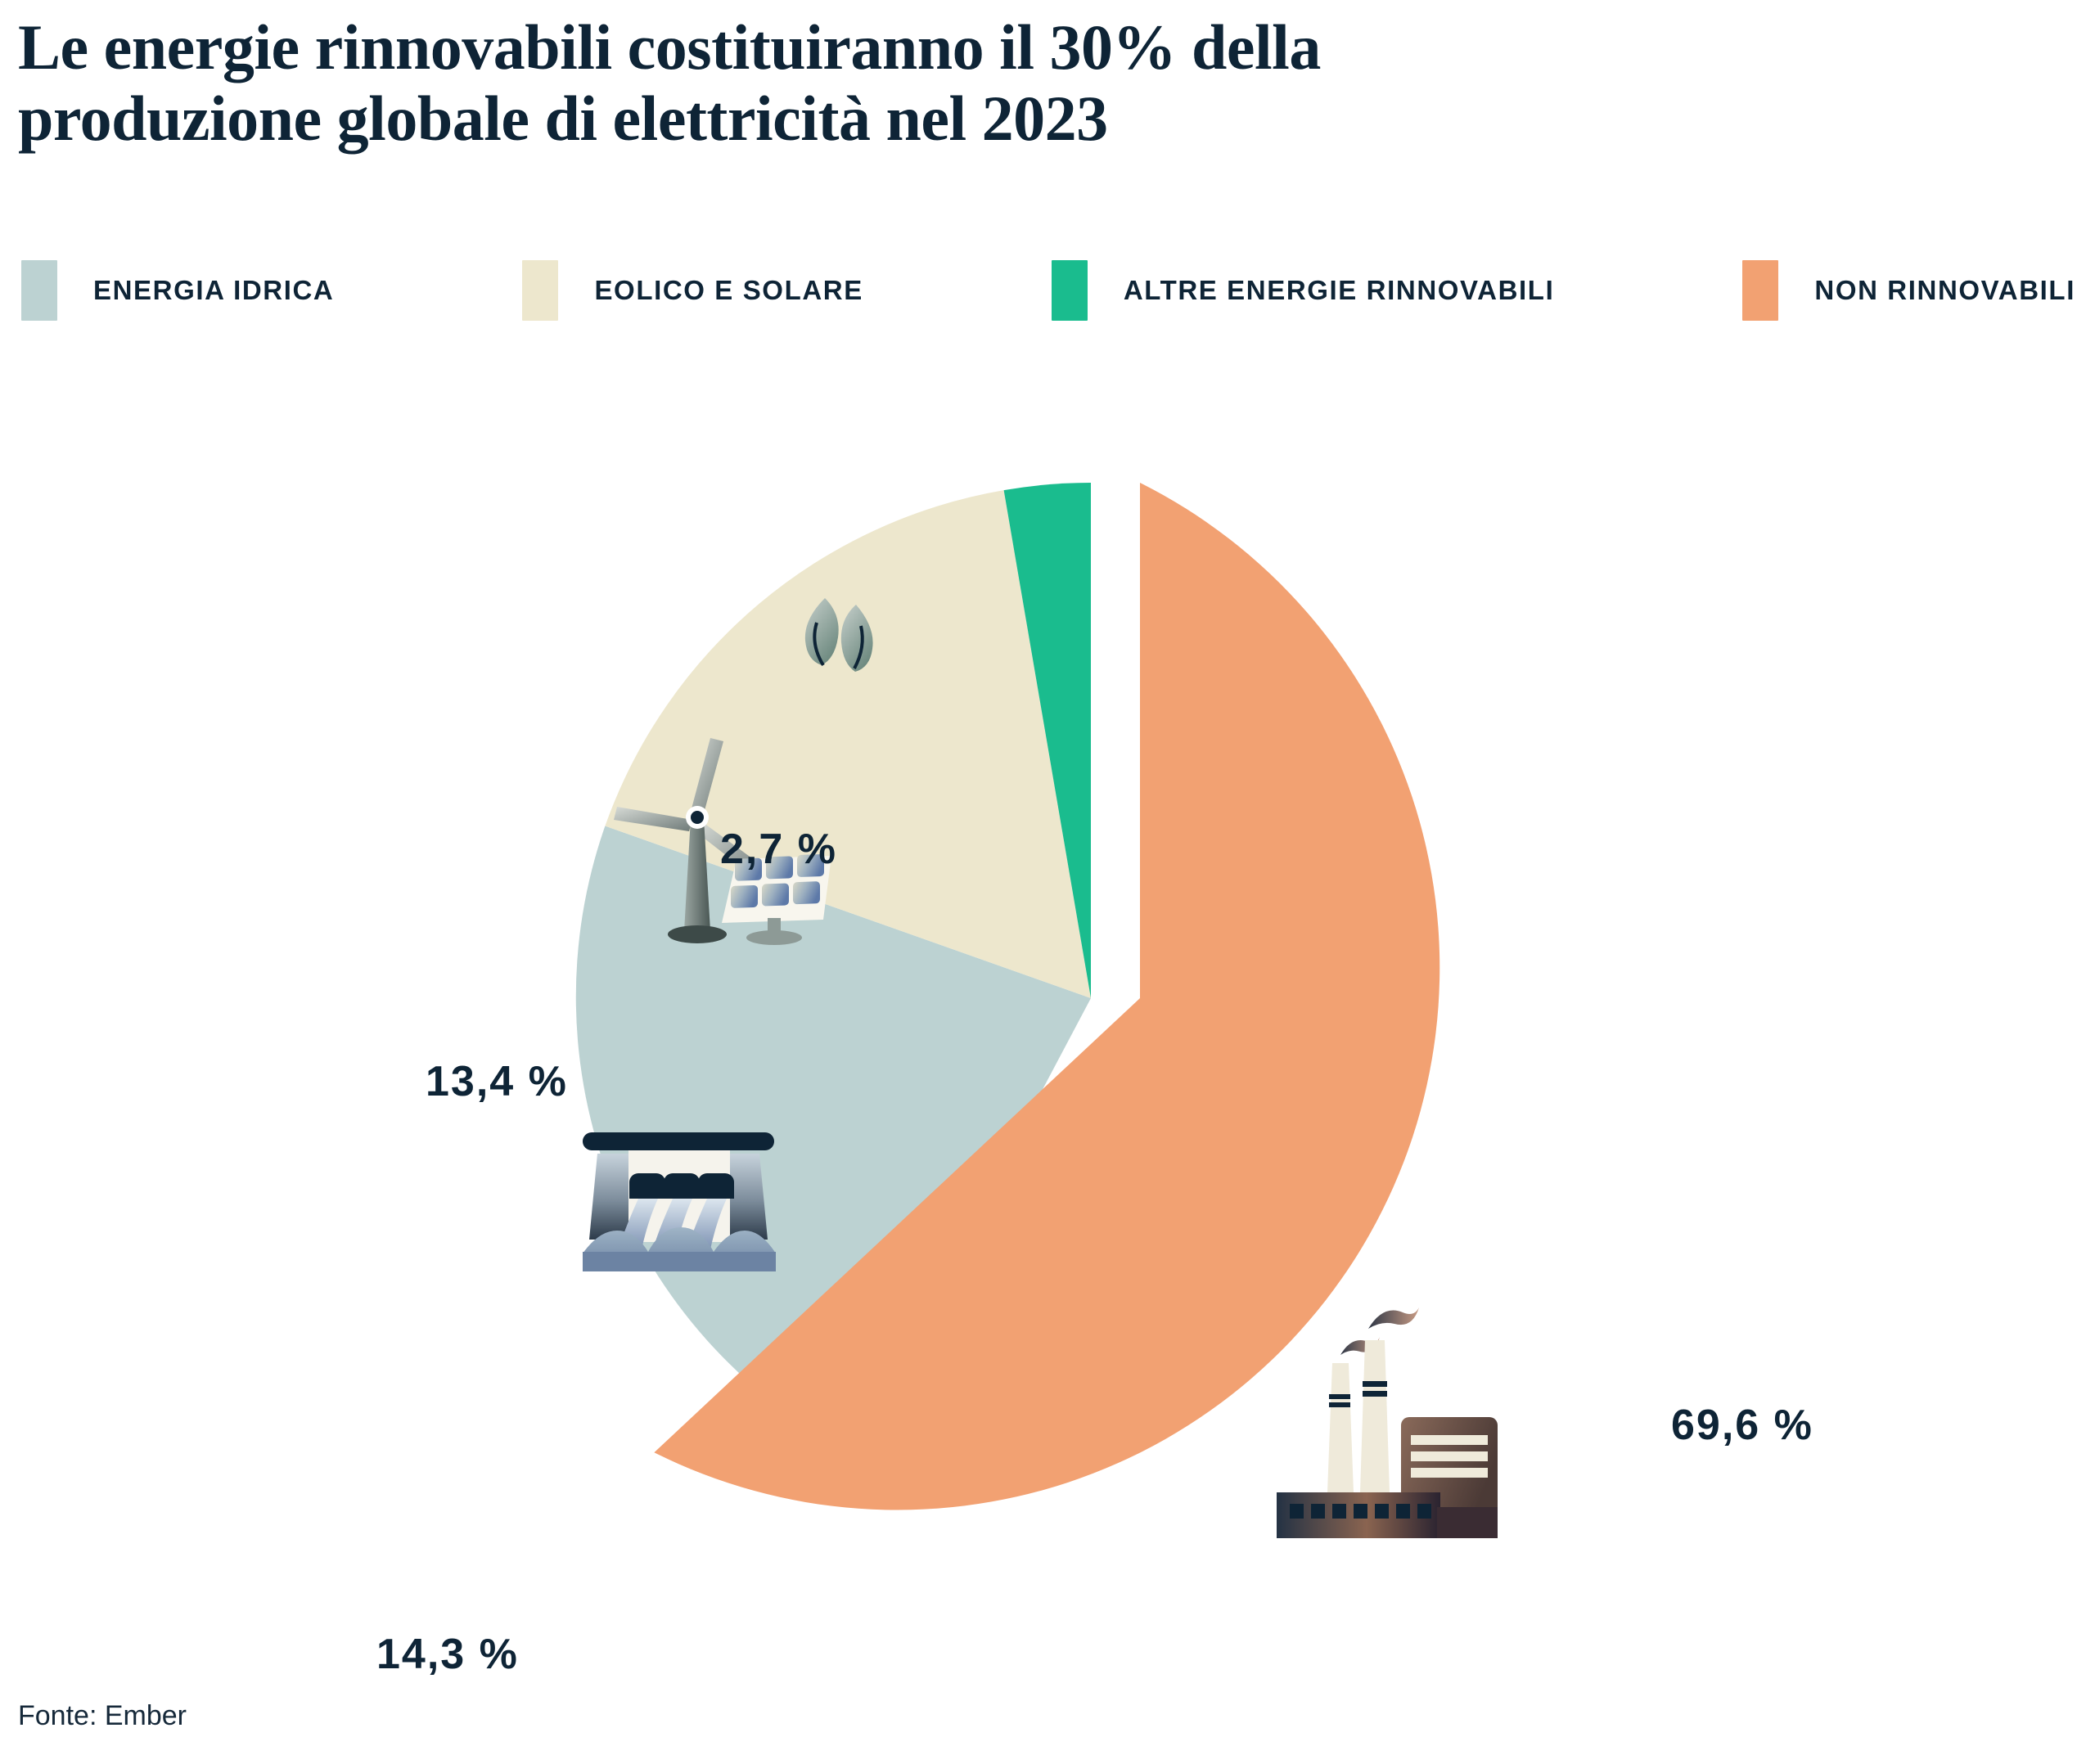  I want to click on source-note: Fonte: Ember, so click(102, 1715).